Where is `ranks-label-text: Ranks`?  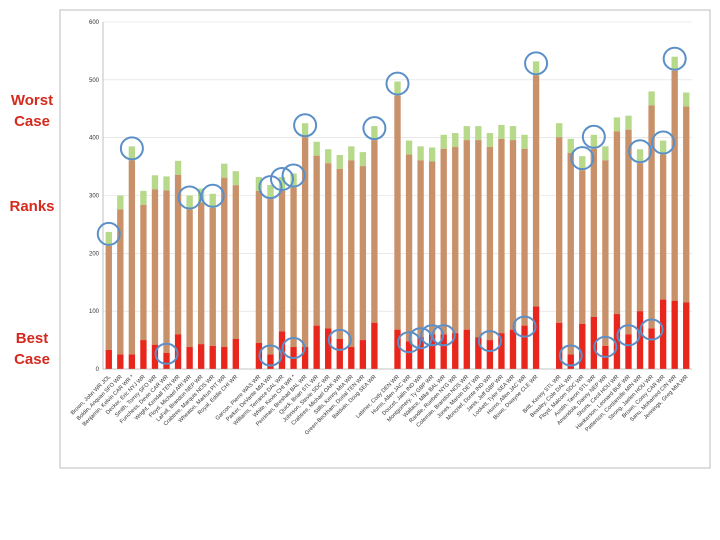
ranks-label-text: Ranks is located at coordinates (32, 206).